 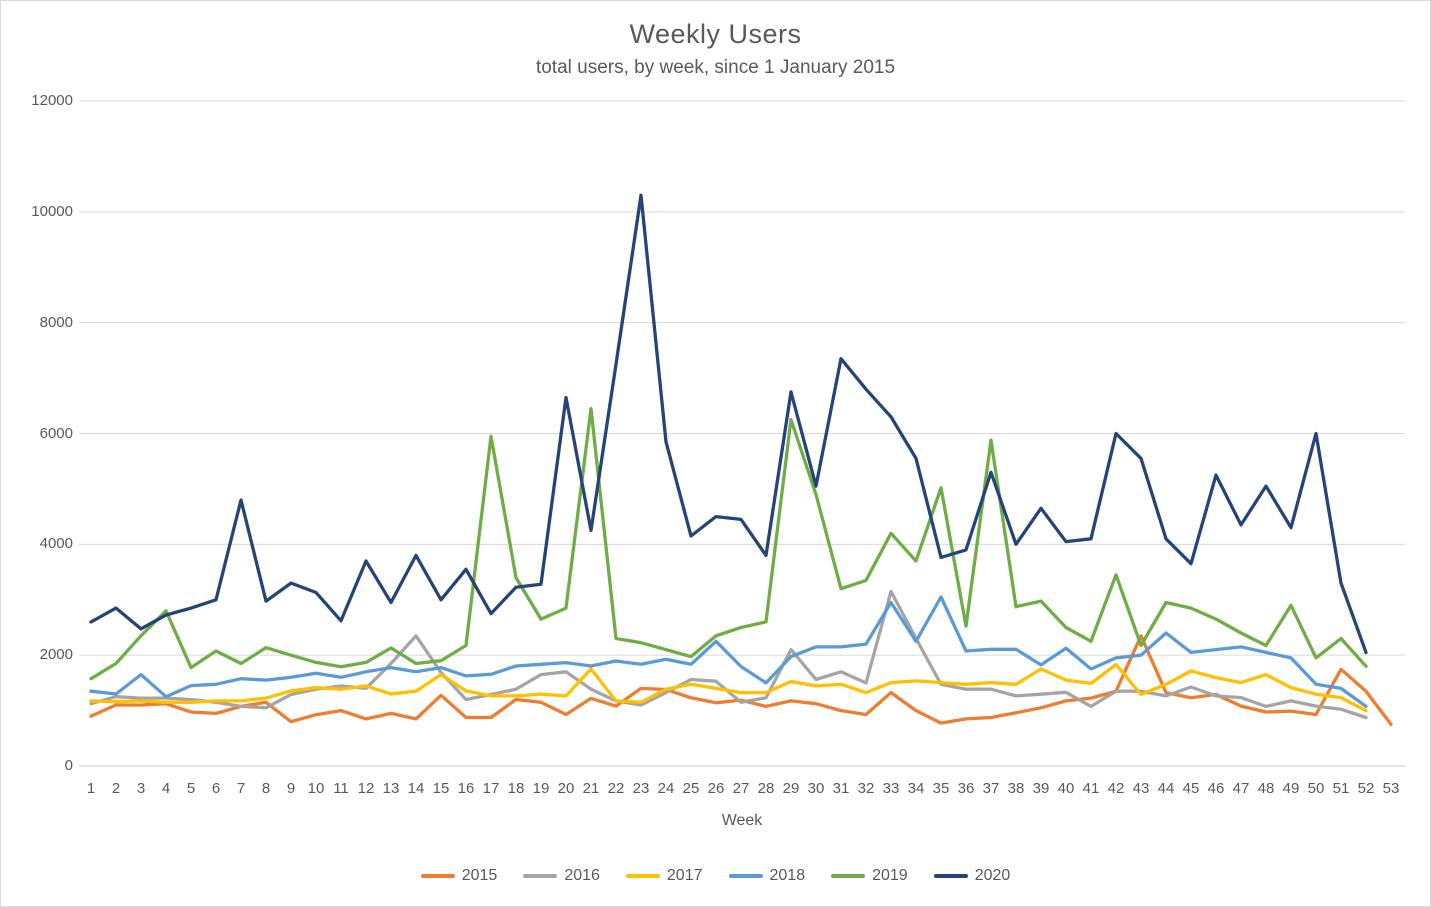 What do you see at coordinates (437, 876) in the screenshot?
I see `legend-swatch-2015` at bounding box center [437, 876].